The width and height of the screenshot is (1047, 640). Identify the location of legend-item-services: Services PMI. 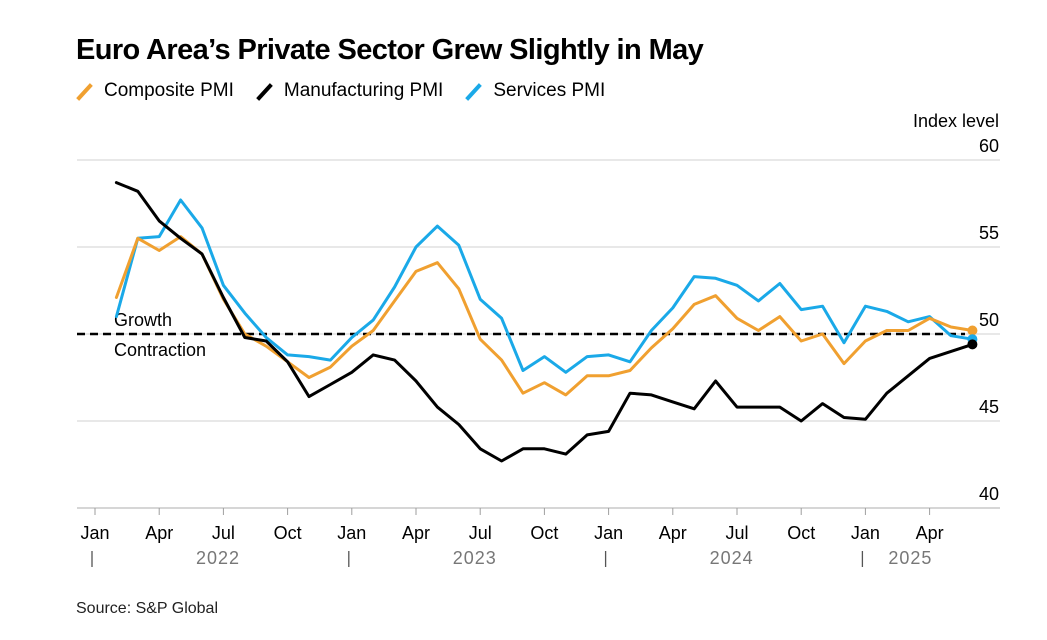
(535, 91).